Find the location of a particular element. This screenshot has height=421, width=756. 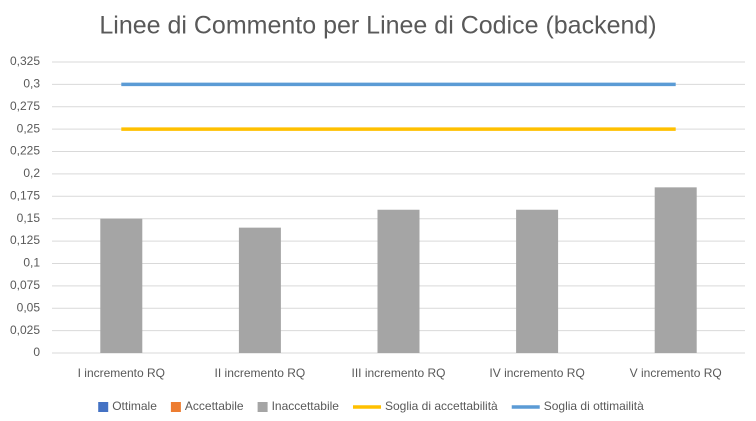

legend-item: Soglia di accettabilità is located at coordinates (425, 406).